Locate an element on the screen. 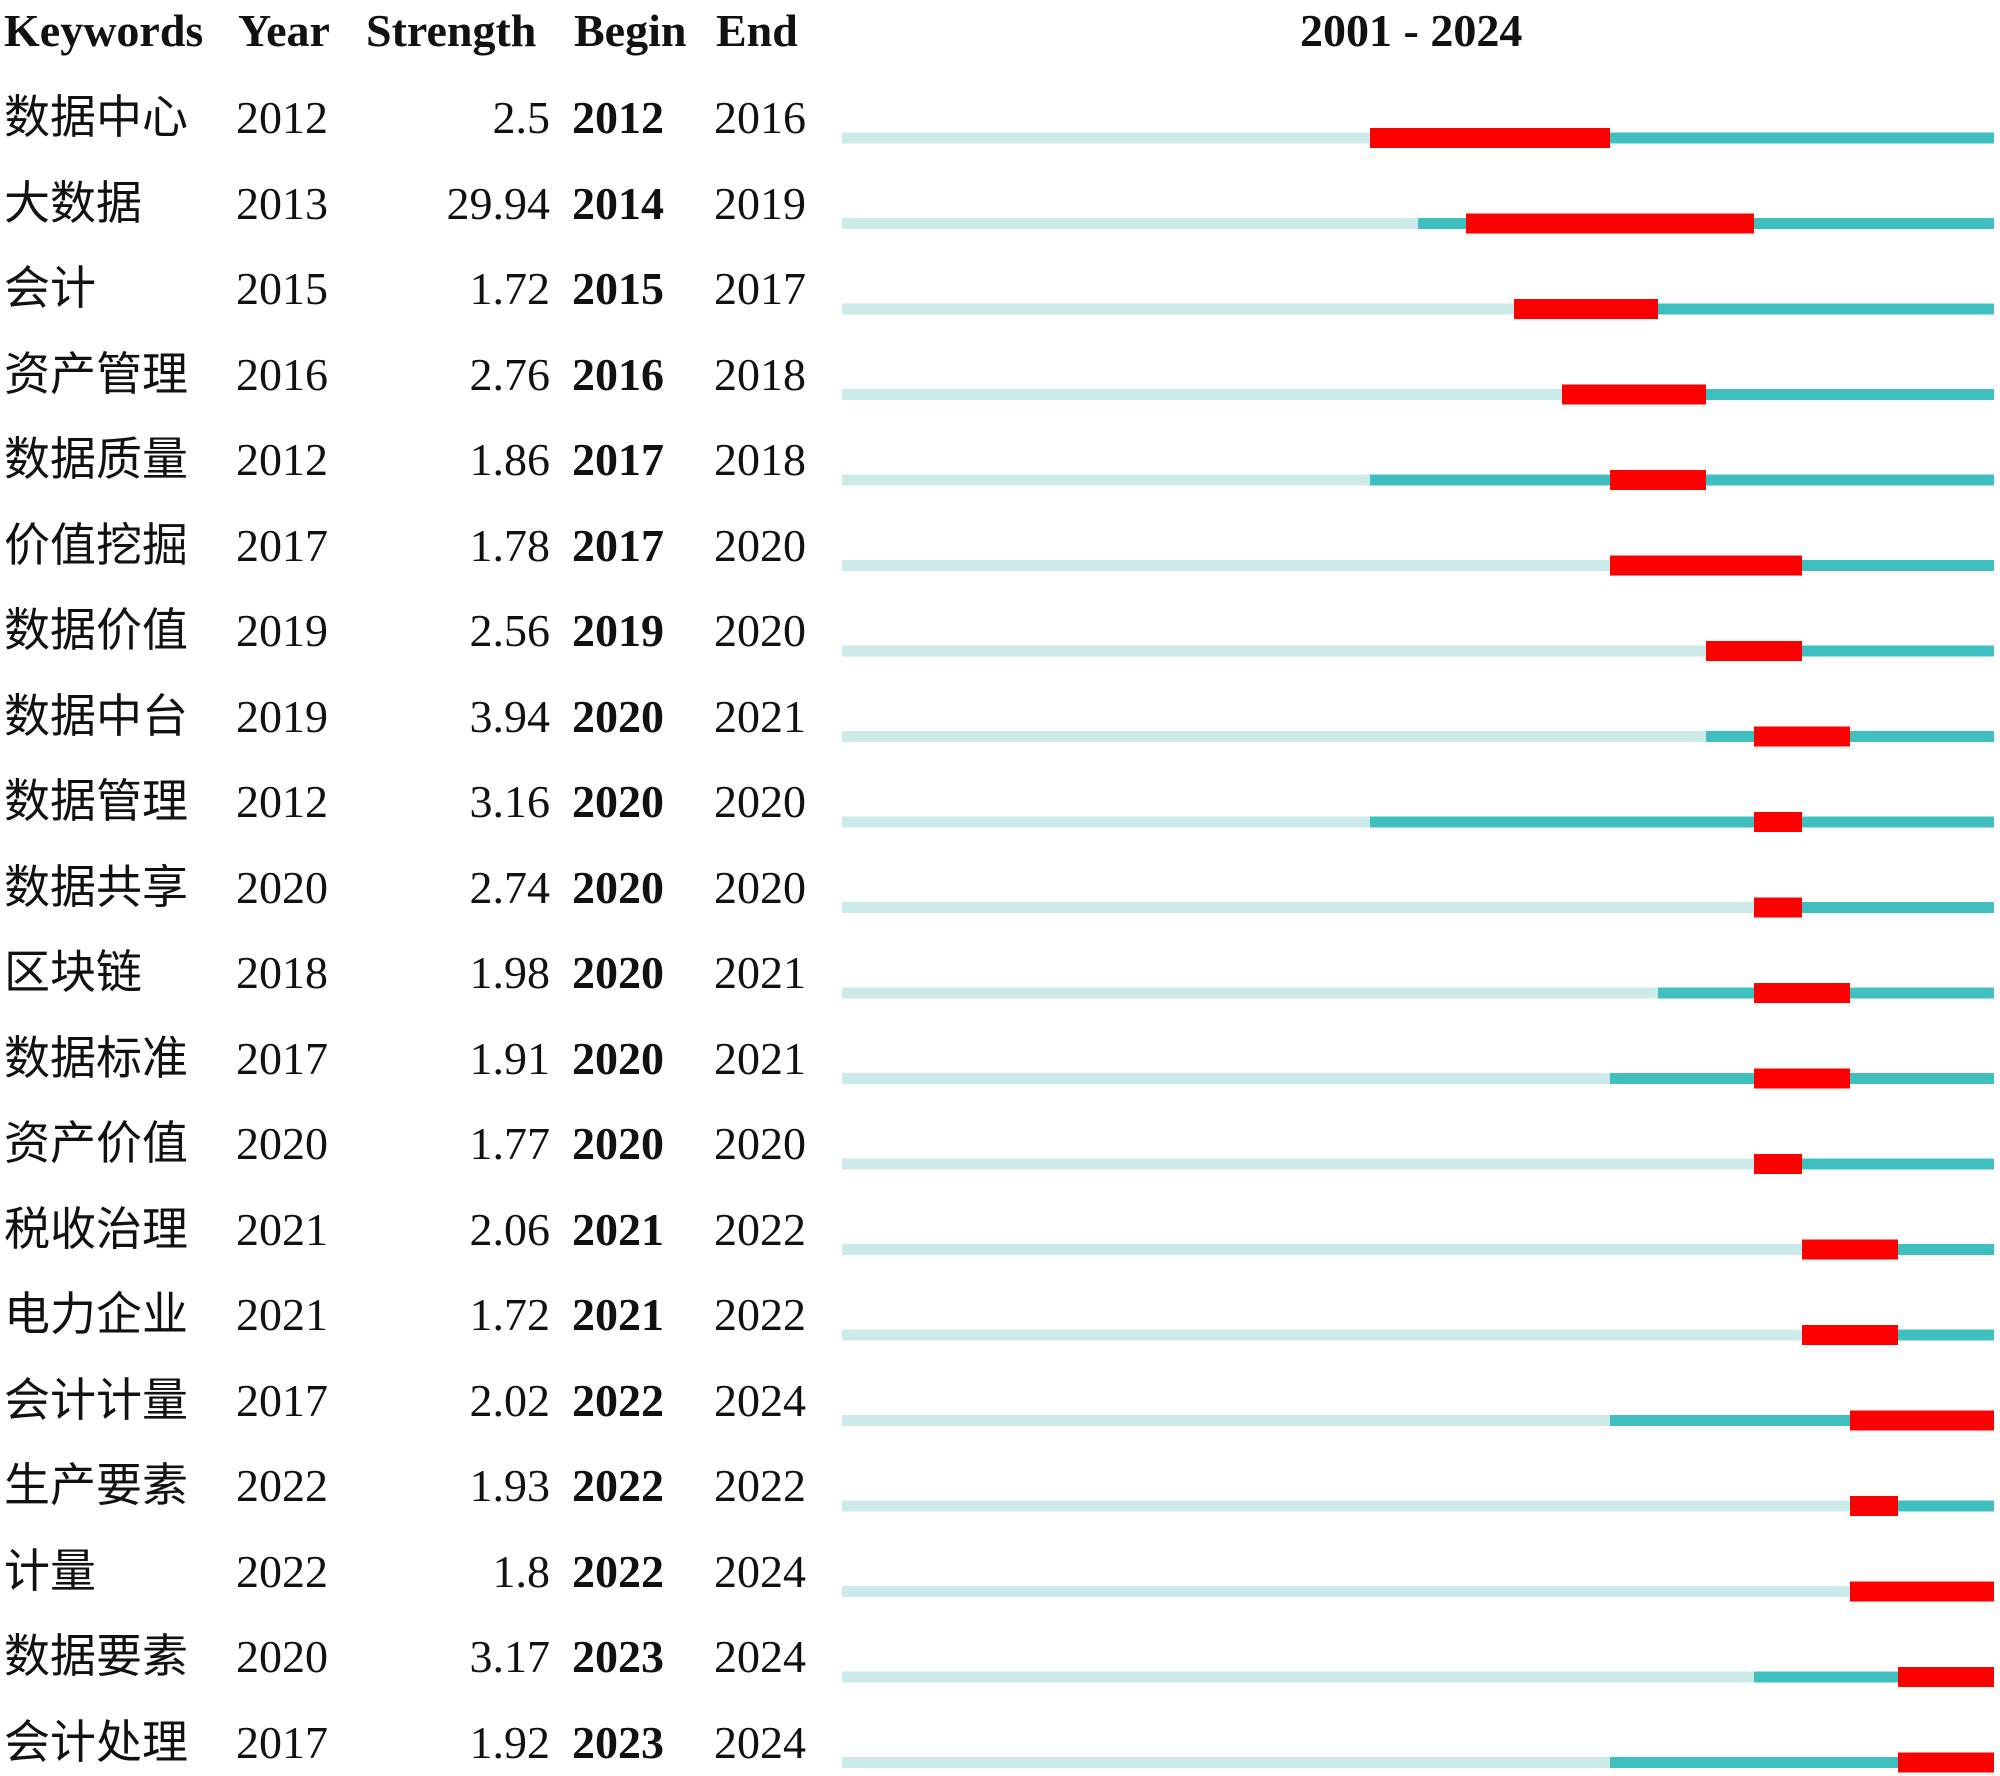 The width and height of the screenshot is (2000, 1776). keyword-cell: 数据质量 is located at coordinates (96, 459).